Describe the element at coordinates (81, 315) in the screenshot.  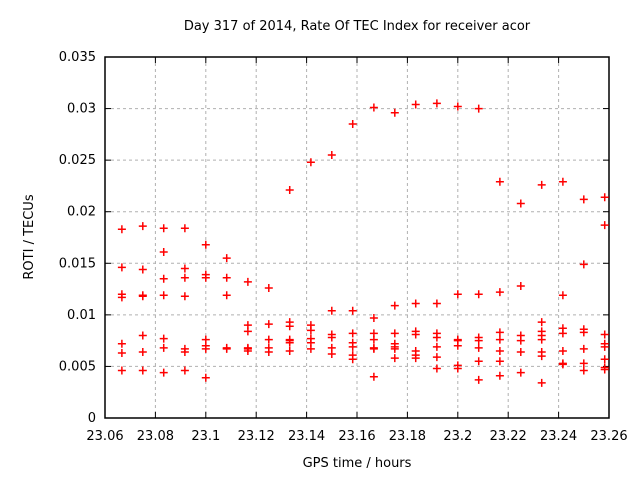
I see `y-tick-label: 0.01` at that location.